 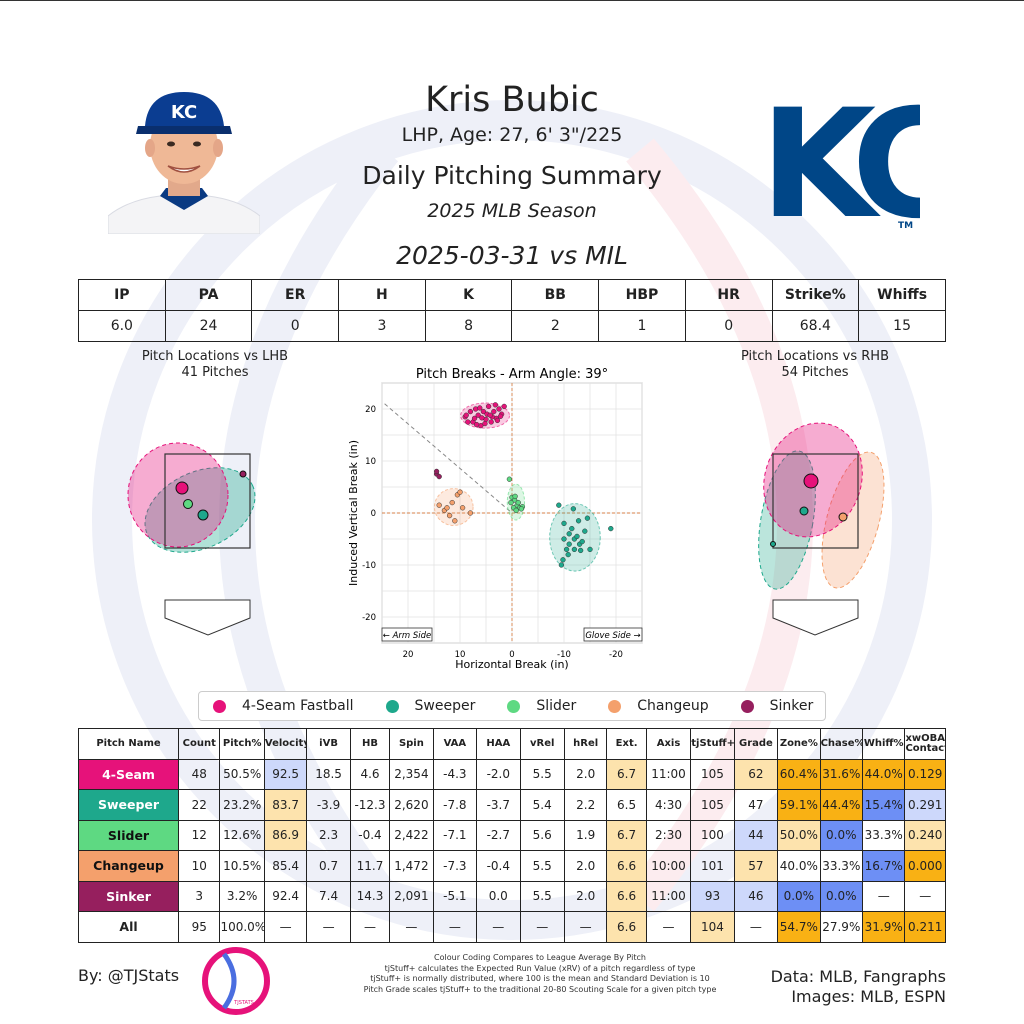 I want to click on pitch-table-header-cell: Count, so click(x=199, y=744).